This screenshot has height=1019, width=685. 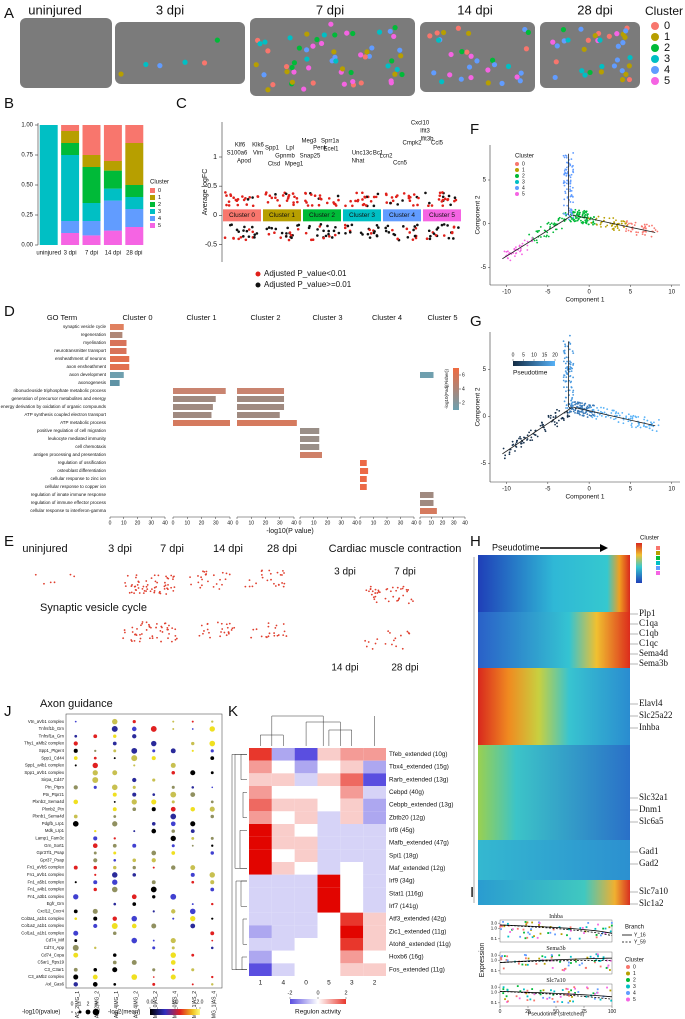 What do you see at coordinates (494, 954) in the screenshot?
I see `y-tick-label: 3.0` at bounding box center [494, 954].